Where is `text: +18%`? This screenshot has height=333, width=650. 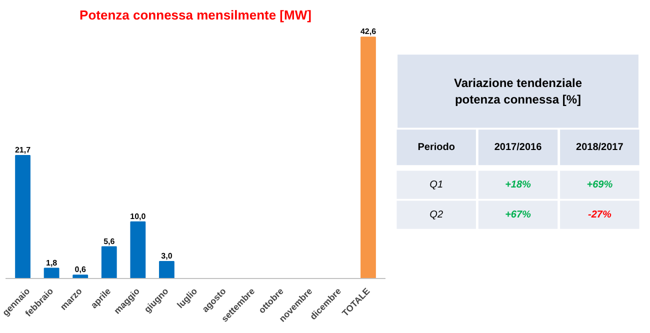 text: +18% is located at coordinates (518, 184).